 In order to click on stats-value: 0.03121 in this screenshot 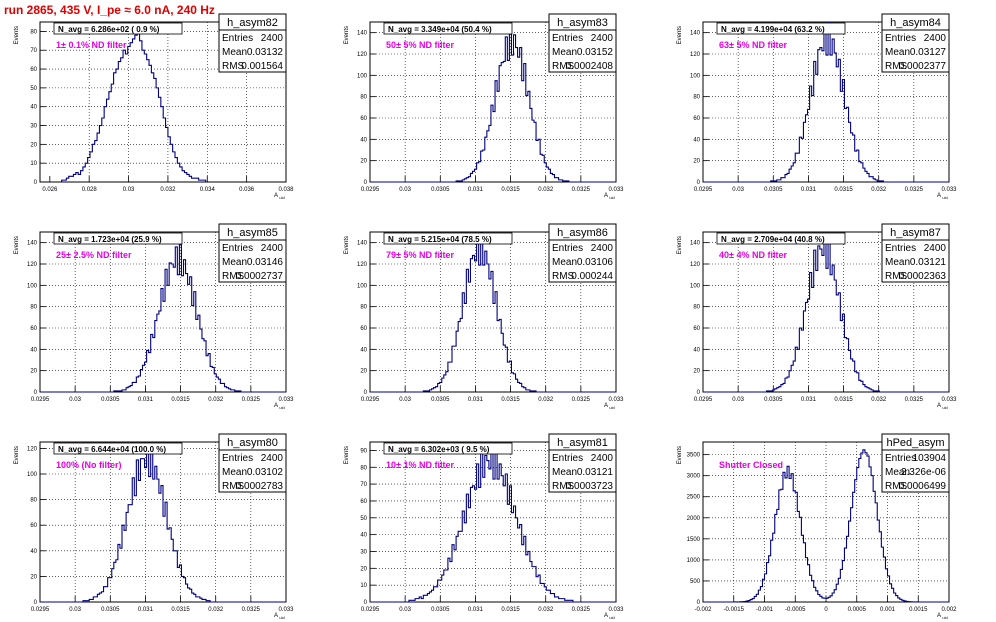, I will do `click(928, 262)`.